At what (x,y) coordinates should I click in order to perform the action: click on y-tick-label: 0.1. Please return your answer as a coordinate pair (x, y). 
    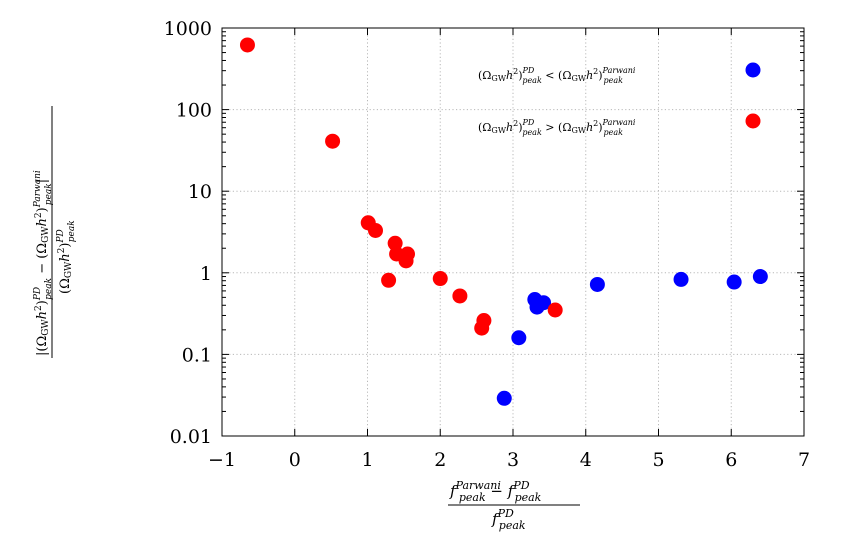
    Looking at the image, I should click on (197, 355).